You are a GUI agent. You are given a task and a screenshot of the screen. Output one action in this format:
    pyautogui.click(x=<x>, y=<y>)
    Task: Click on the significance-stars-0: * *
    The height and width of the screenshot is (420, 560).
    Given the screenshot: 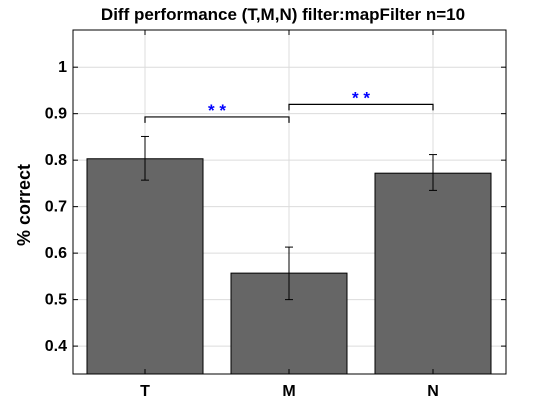 What is the action you would take?
    pyautogui.click(x=217, y=110)
    